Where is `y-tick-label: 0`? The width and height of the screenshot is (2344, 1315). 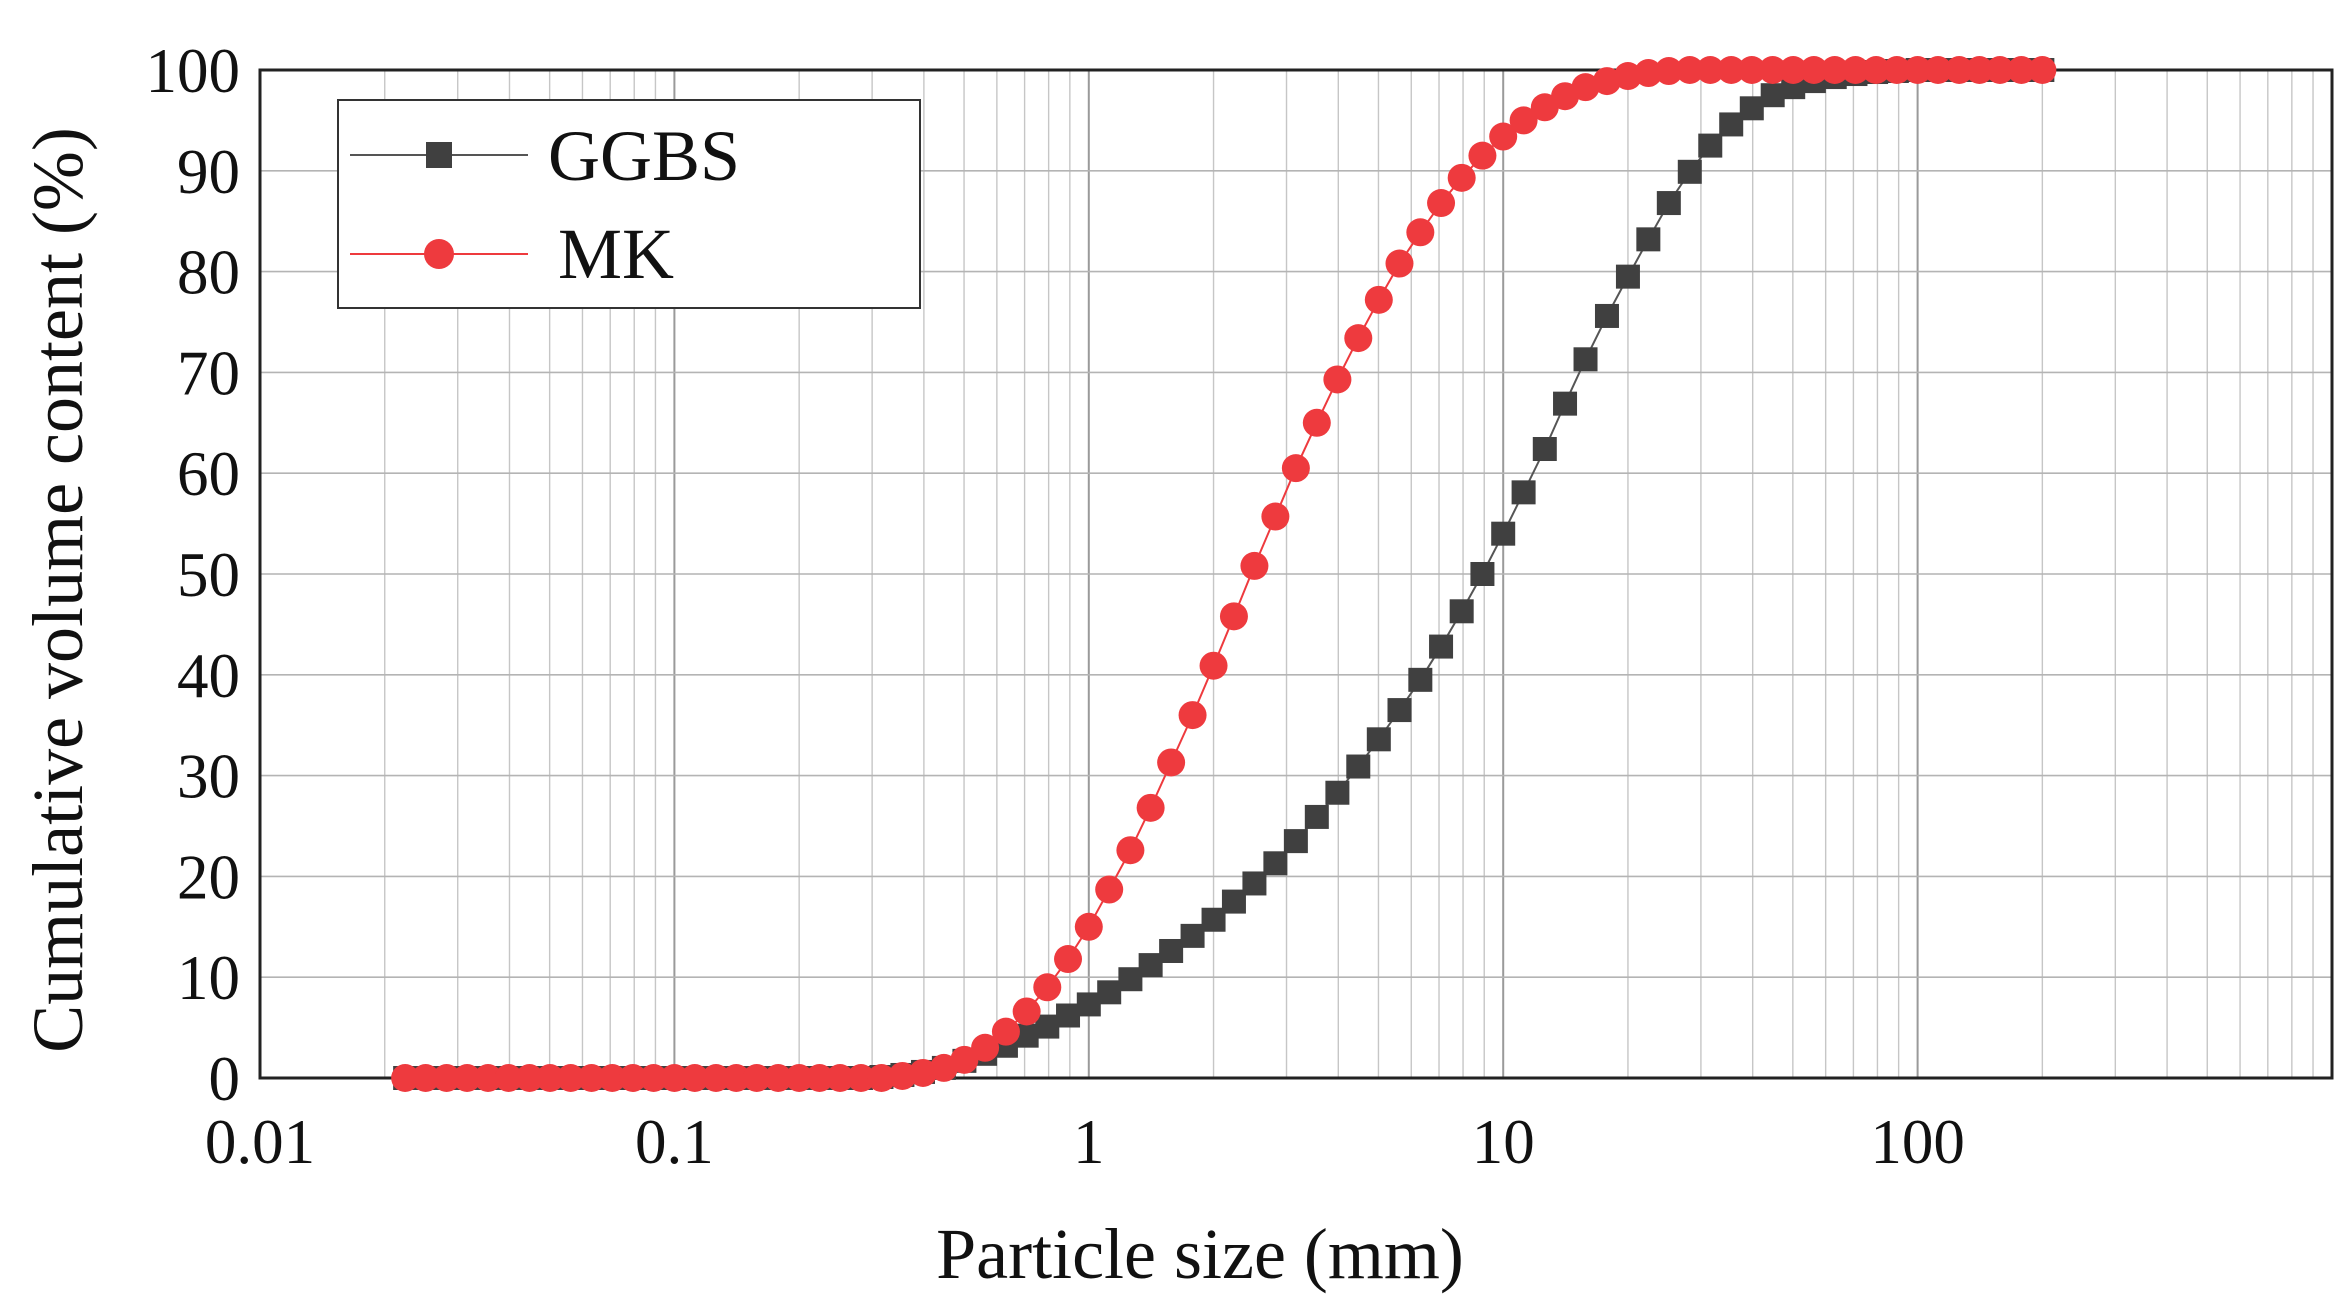
y-tick-label: 0 is located at coordinates (225, 1079).